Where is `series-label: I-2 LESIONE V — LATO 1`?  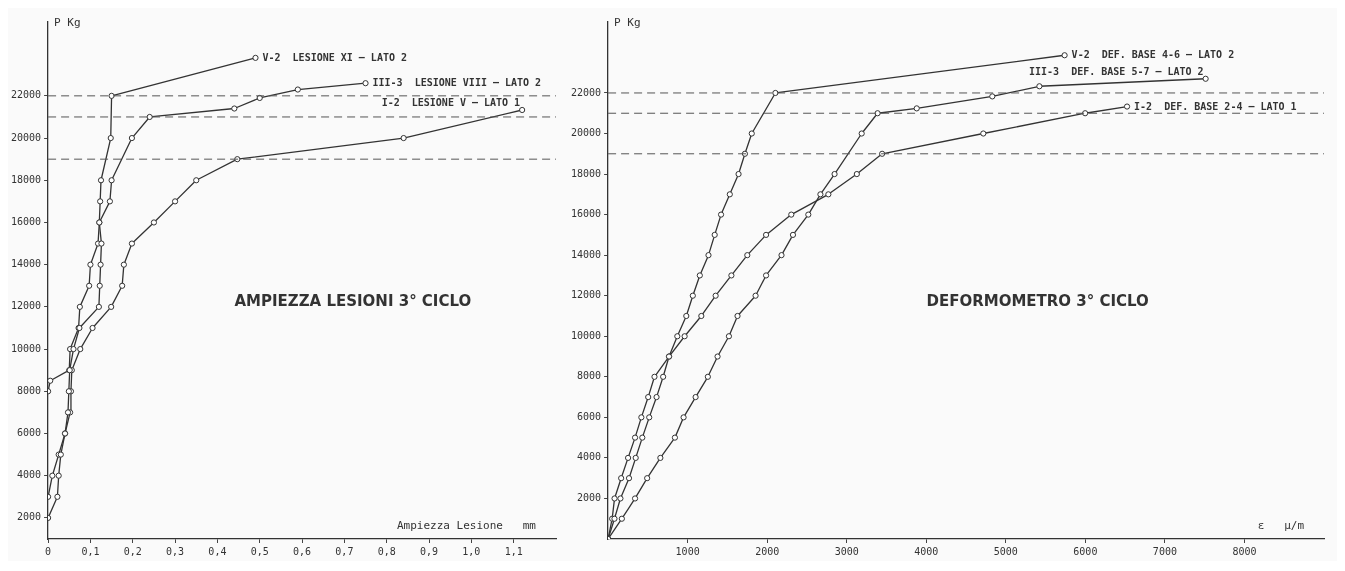
series-label: I-2 LESIONE V — LATO 1 is located at coordinates (451, 102).